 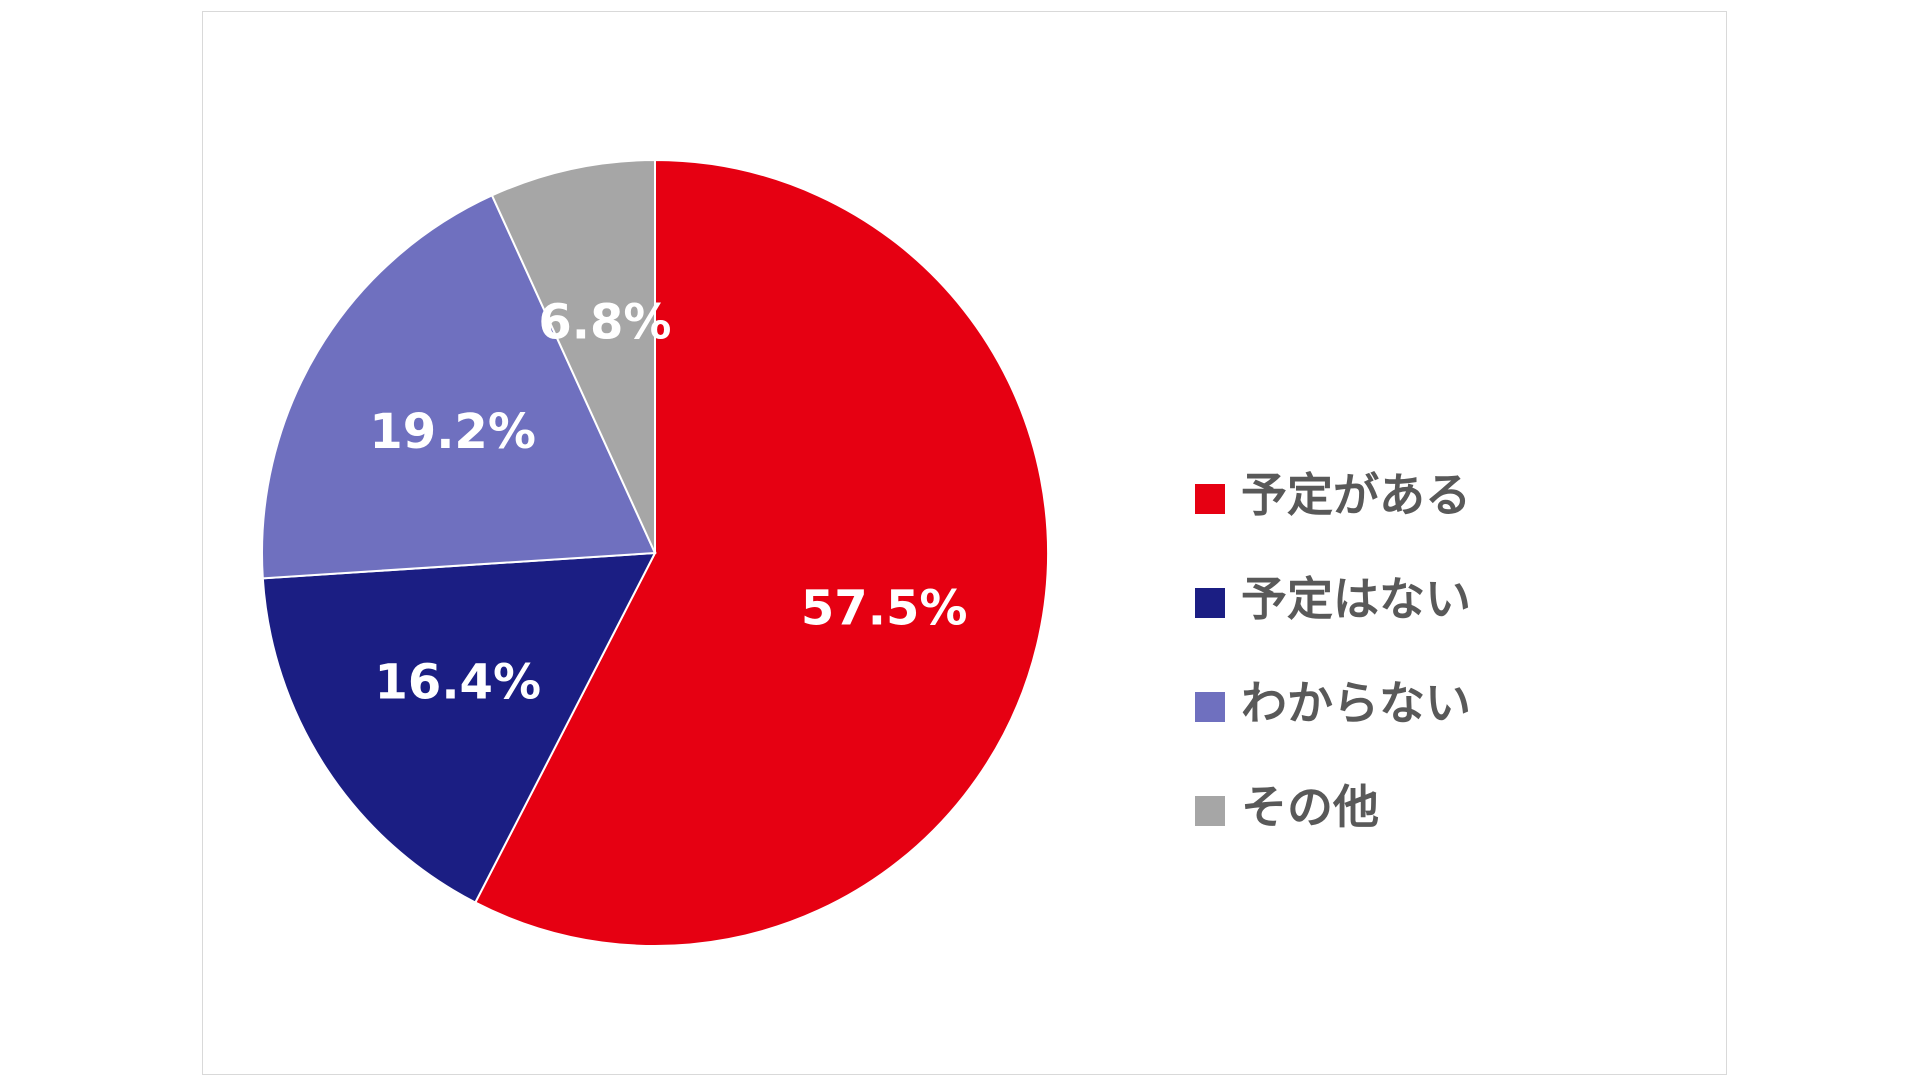 What do you see at coordinates (1210, 499) in the screenshot?
I see `legend-swatch-planned` at bounding box center [1210, 499].